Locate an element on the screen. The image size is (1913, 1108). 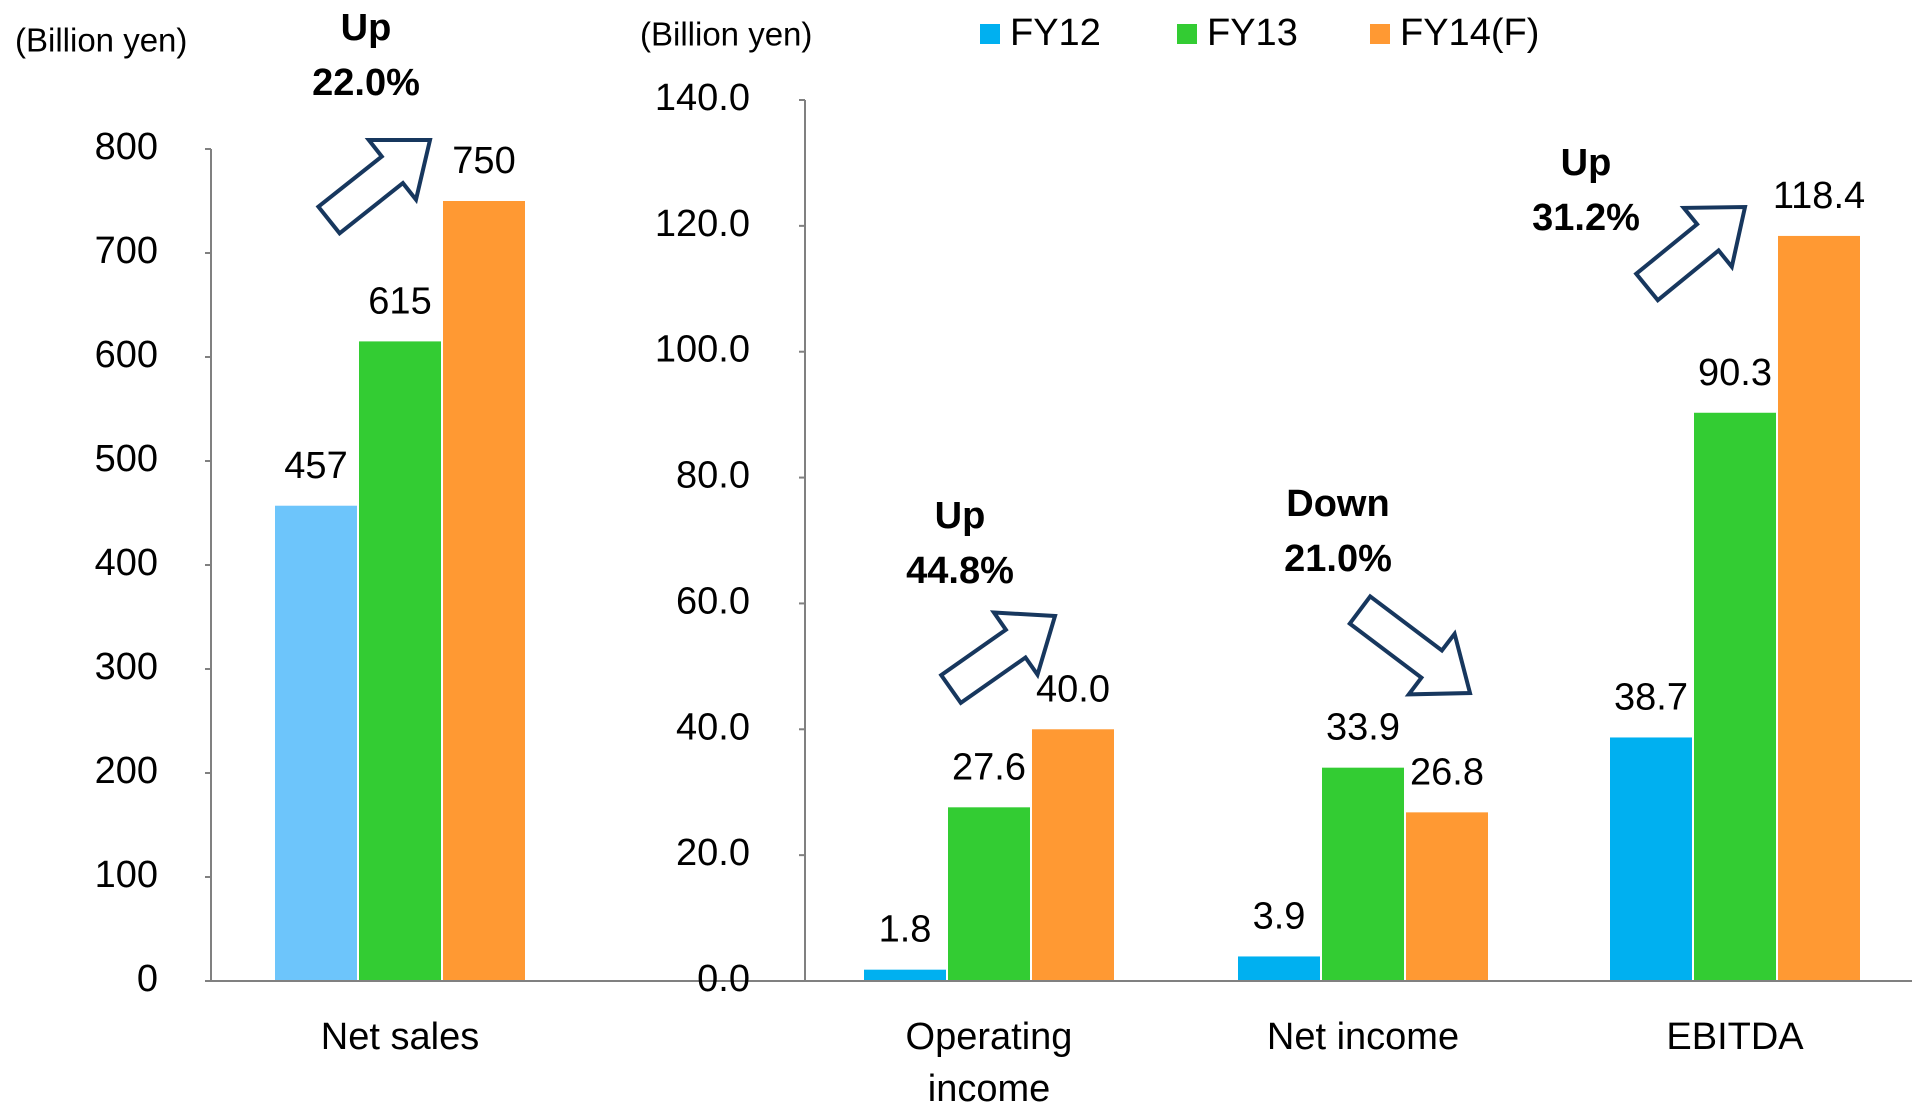
y-tick-label: 20.0 is located at coordinates (713, 853).